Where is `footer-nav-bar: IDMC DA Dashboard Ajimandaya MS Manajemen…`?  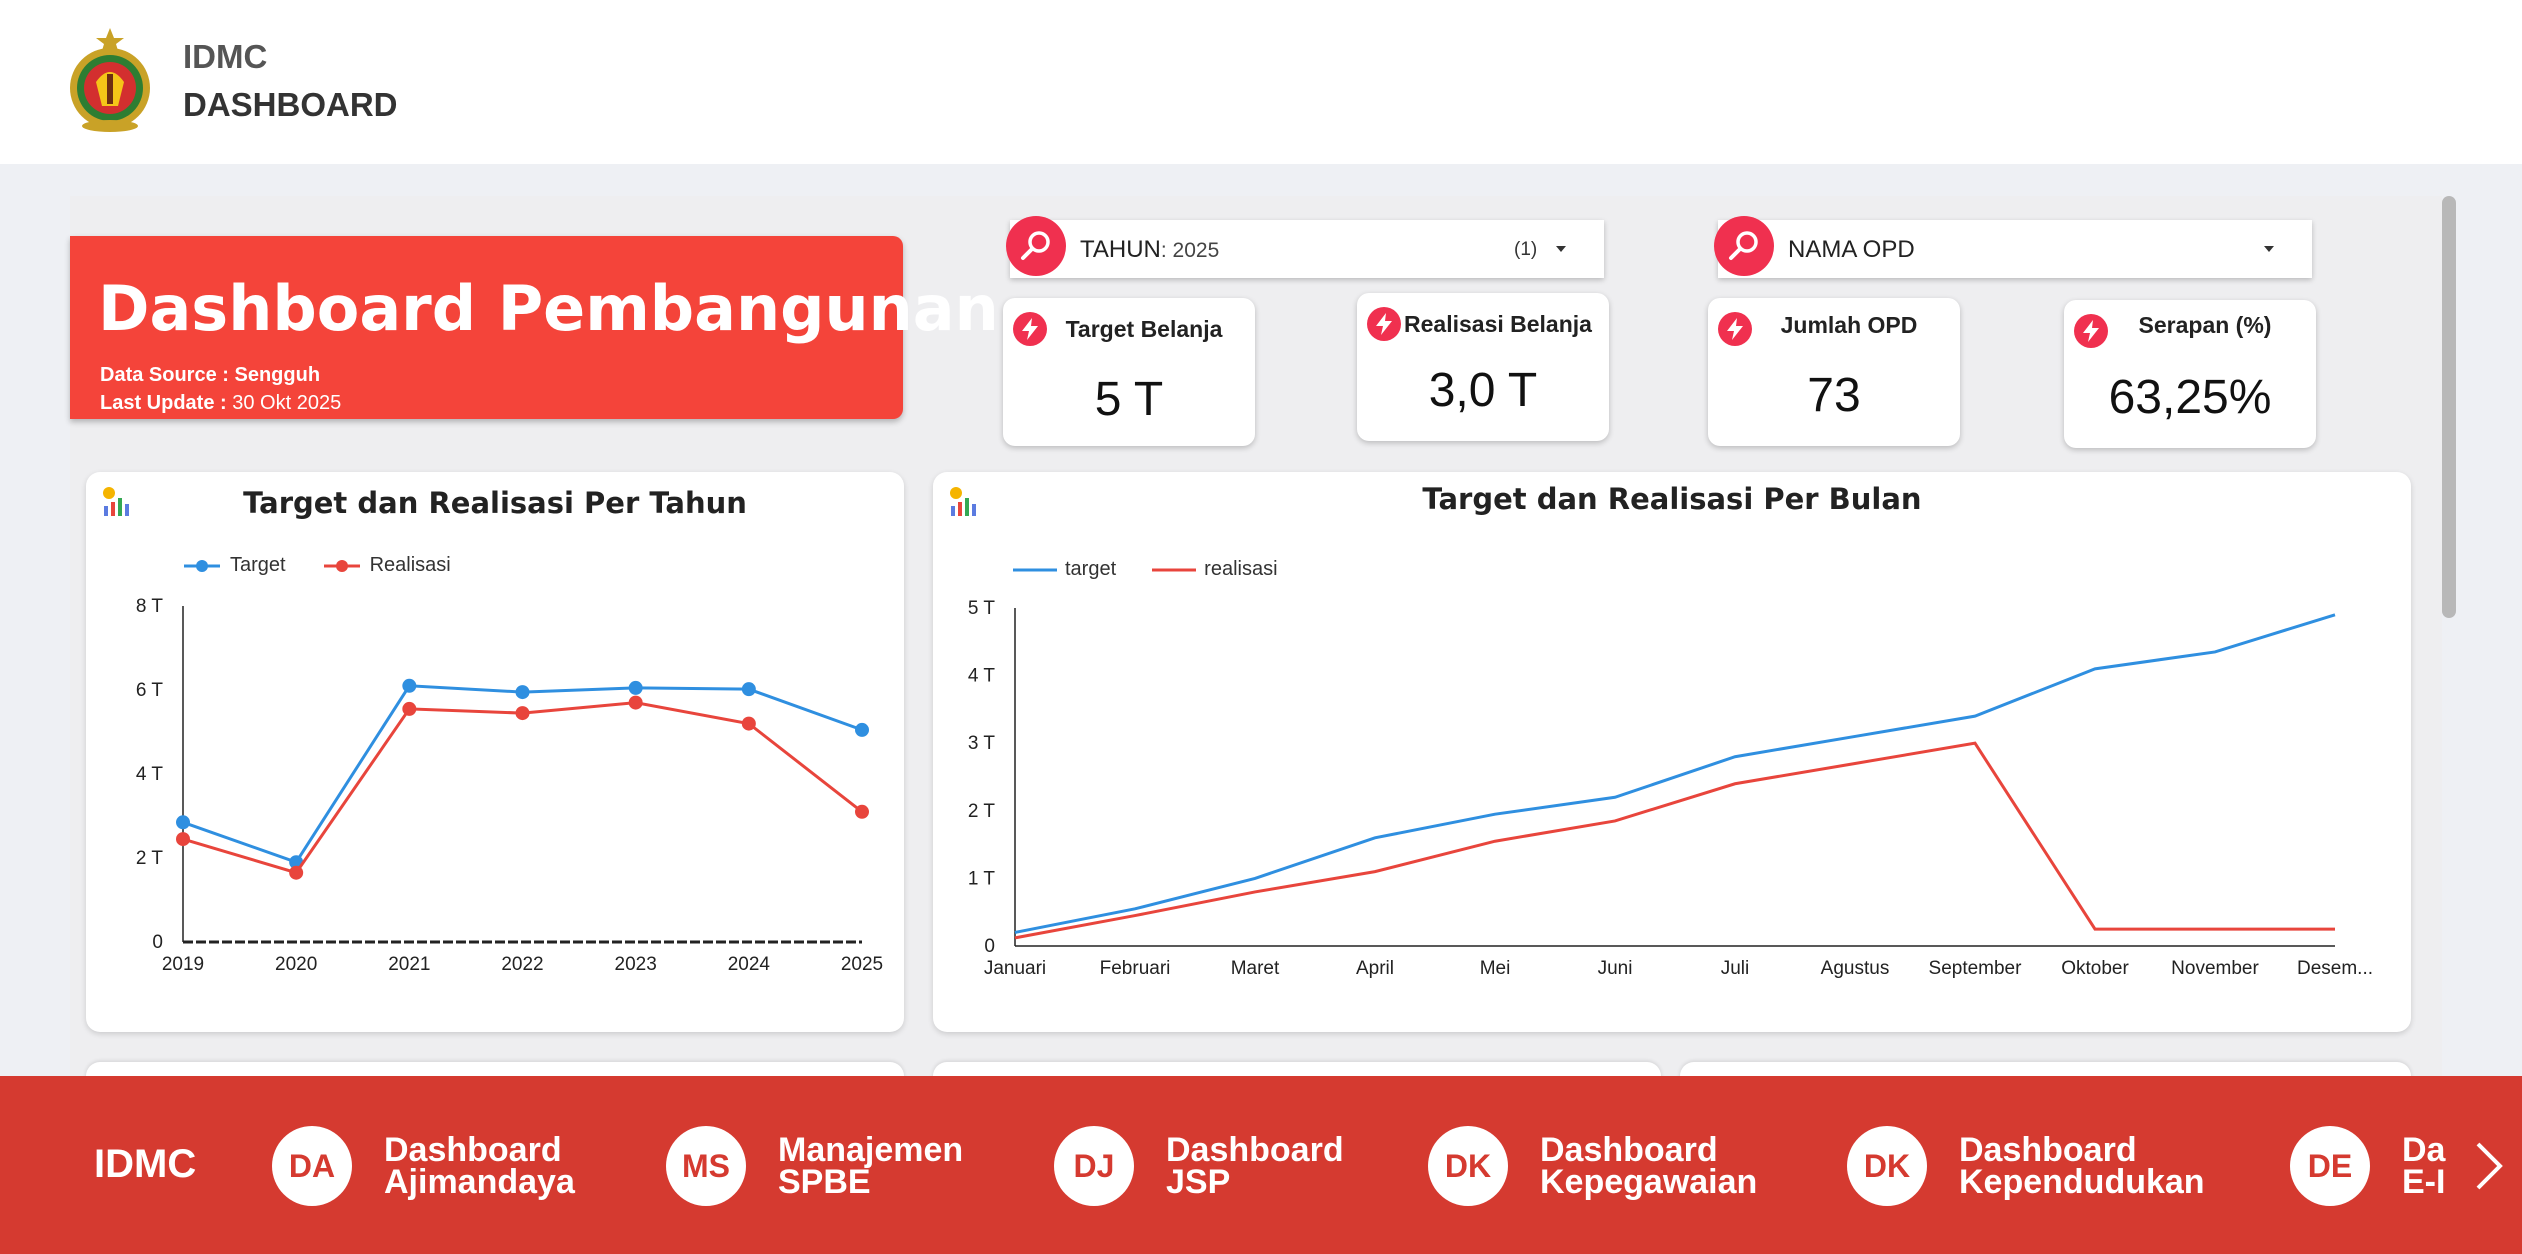 footer-nav-bar: IDMC DA Dashboard Ajimandaya MS Manajemen… is located at coordinates (1261, 1165).